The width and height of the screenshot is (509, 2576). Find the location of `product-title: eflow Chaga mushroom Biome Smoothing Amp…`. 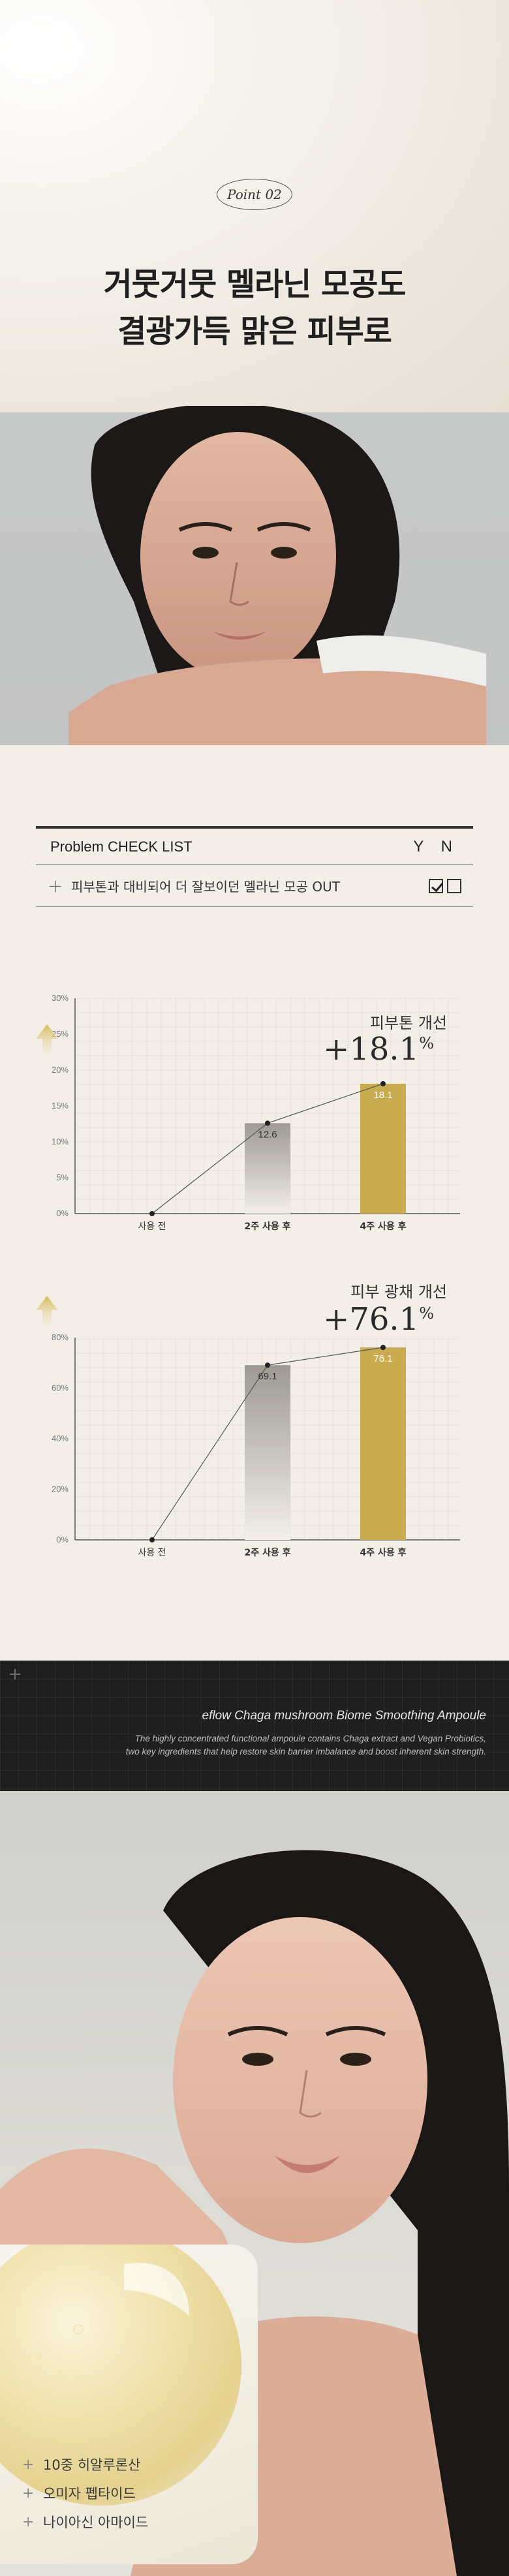

product-title: eflow Chaga mushroom Biome Smoothing Amp… is located at coordinates (344, 1716).